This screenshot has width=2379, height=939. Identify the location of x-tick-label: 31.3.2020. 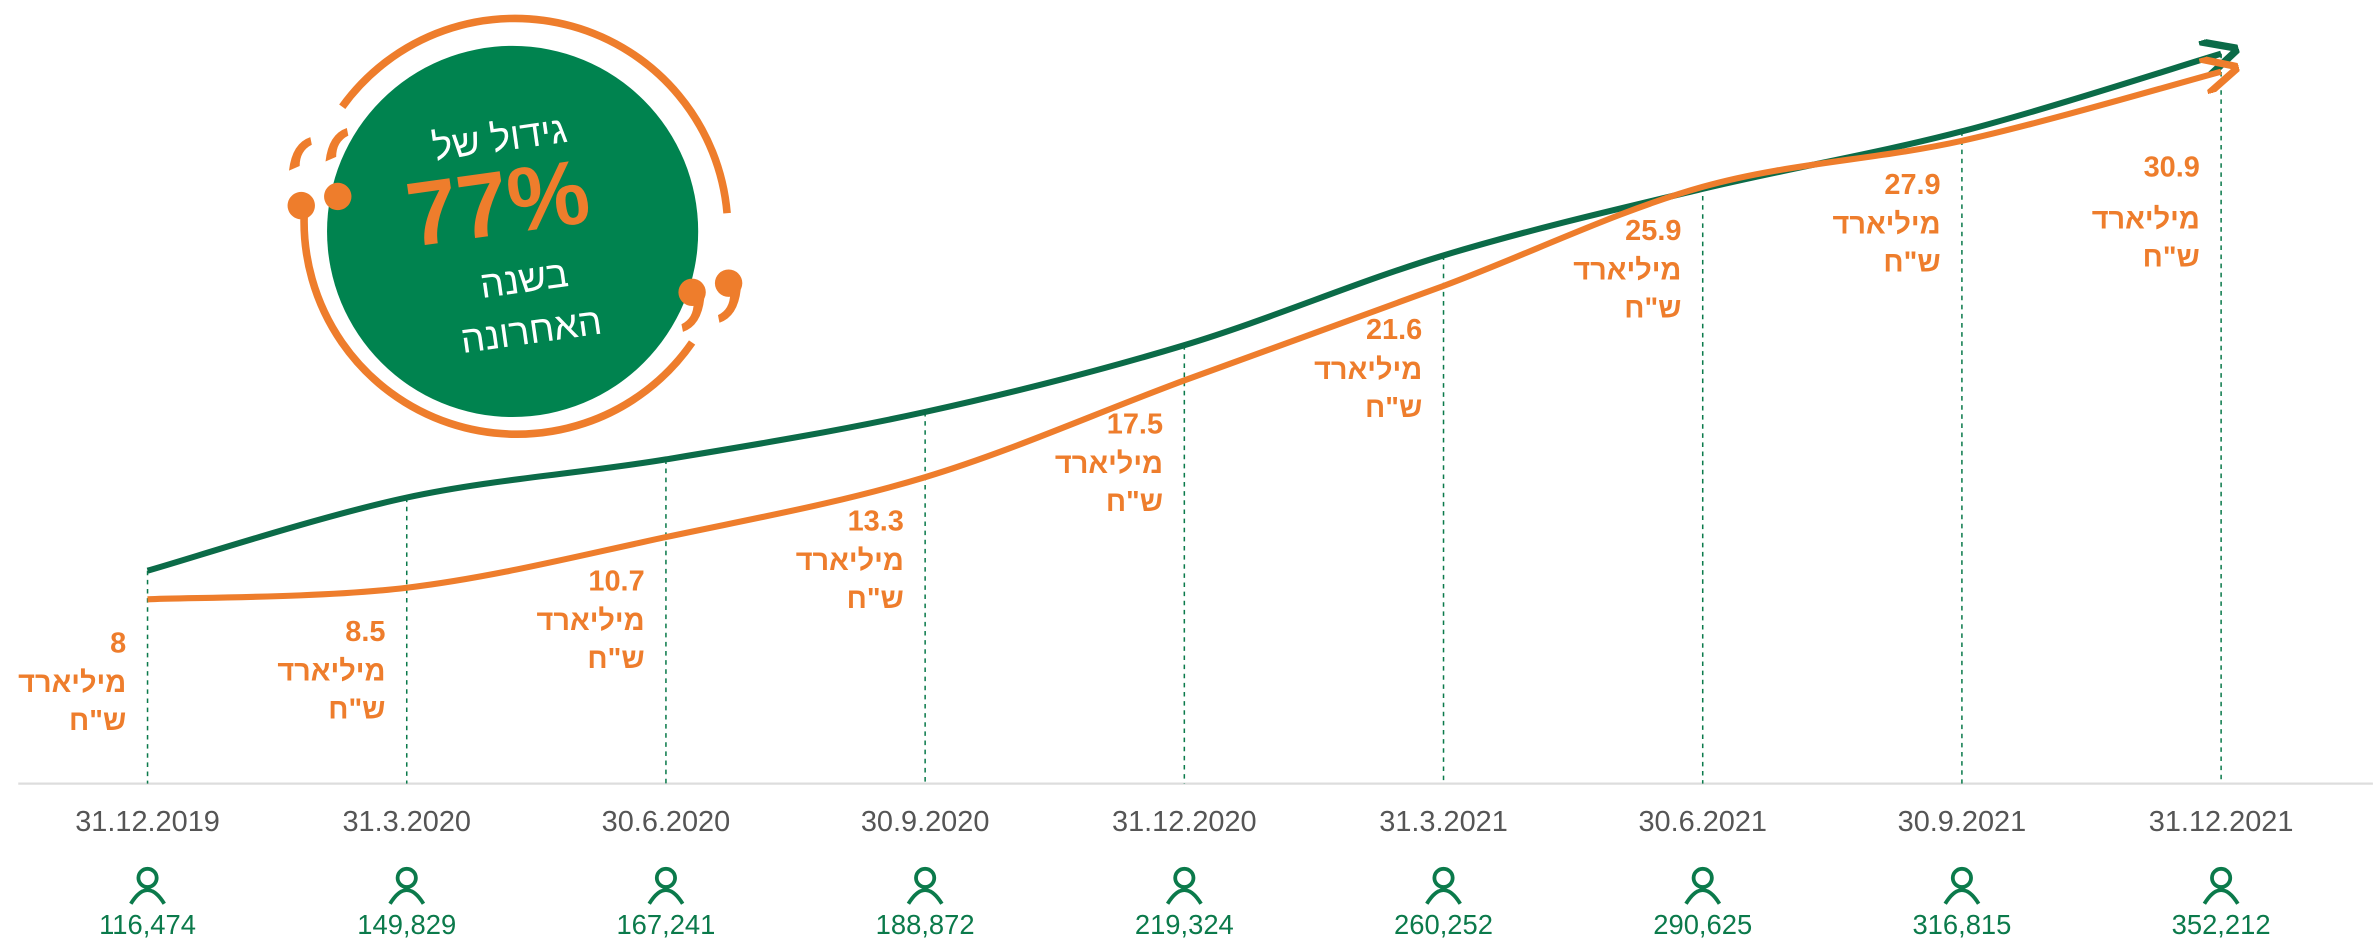
(406, 822).